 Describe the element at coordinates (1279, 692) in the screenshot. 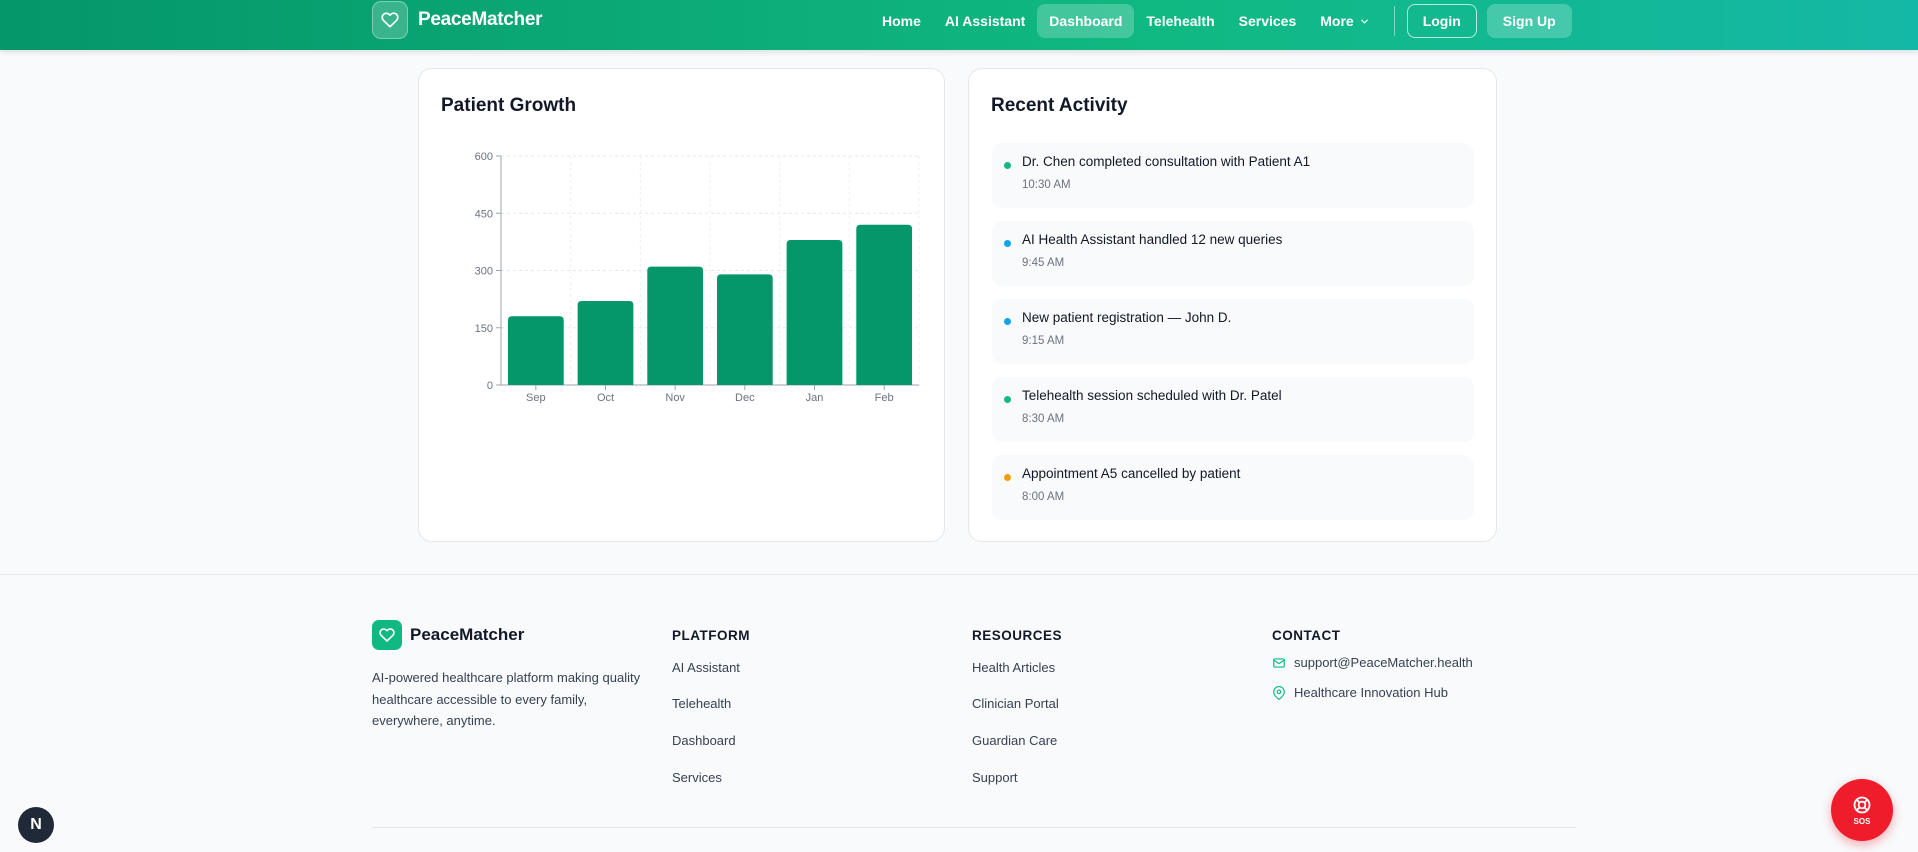

I see `map-pin-icon` at that location.